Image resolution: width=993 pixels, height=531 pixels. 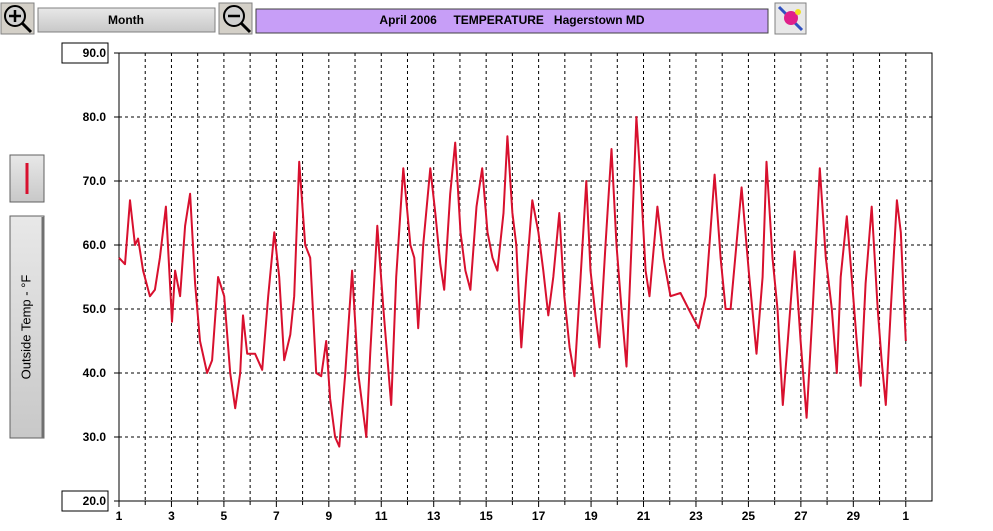 What do you see at coordinates (224, 516) in the screenshot?
I see `x-tick-label: 5` at bounding box center [224, 516].